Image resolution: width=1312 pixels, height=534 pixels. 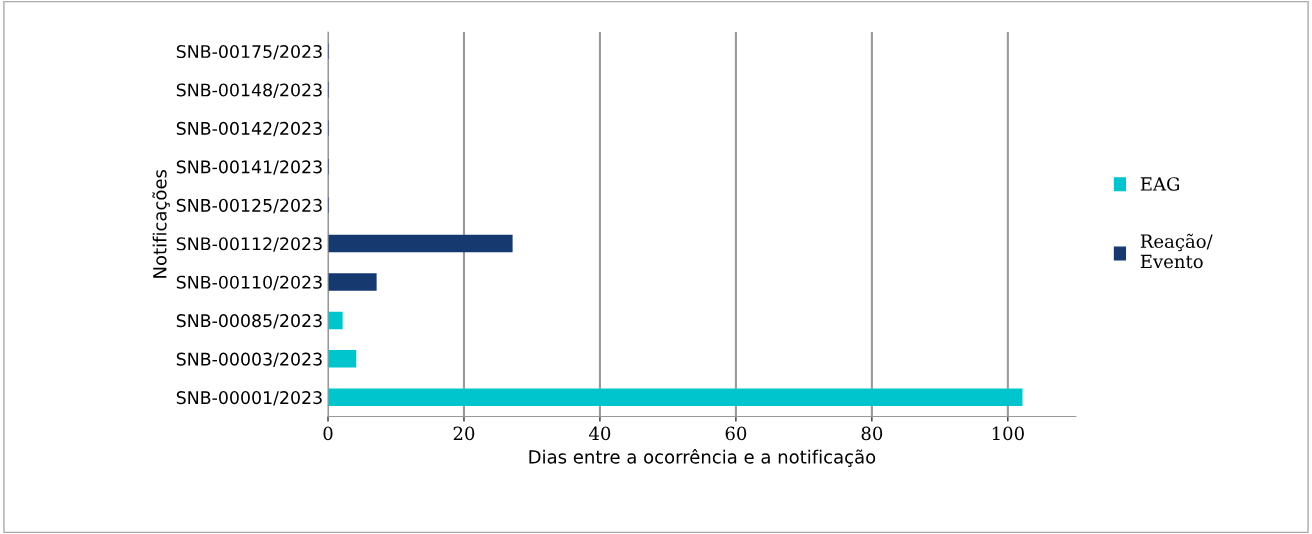 What do you see at coordinates (161, 223) in the screenshot?
I see `y-axis-title: Notificações` at bounding box center [161, 223].